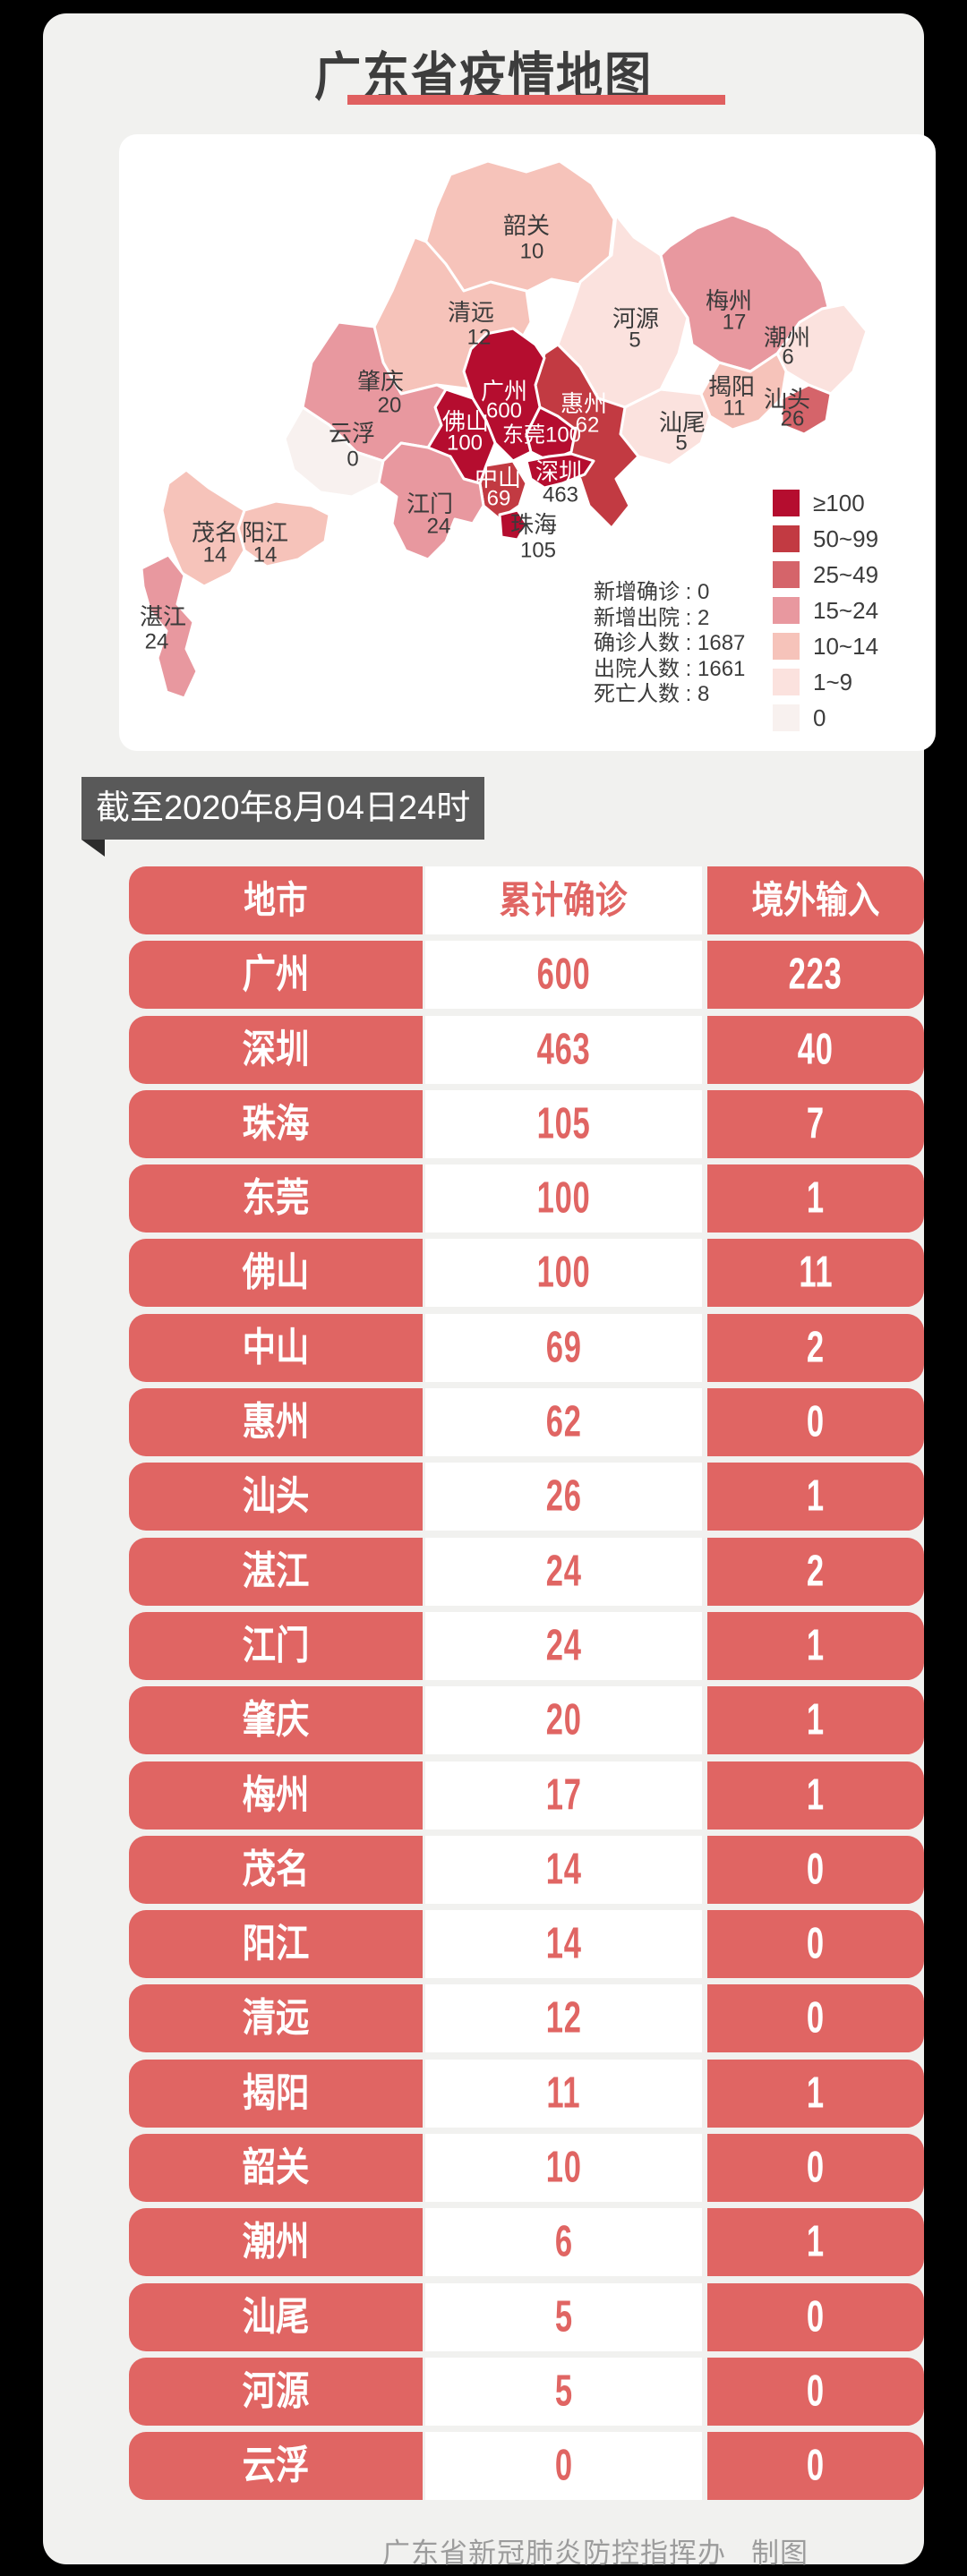 This screenshot has width=967, height=2576. I want to click on cell-text: 600, so click(563, 974).